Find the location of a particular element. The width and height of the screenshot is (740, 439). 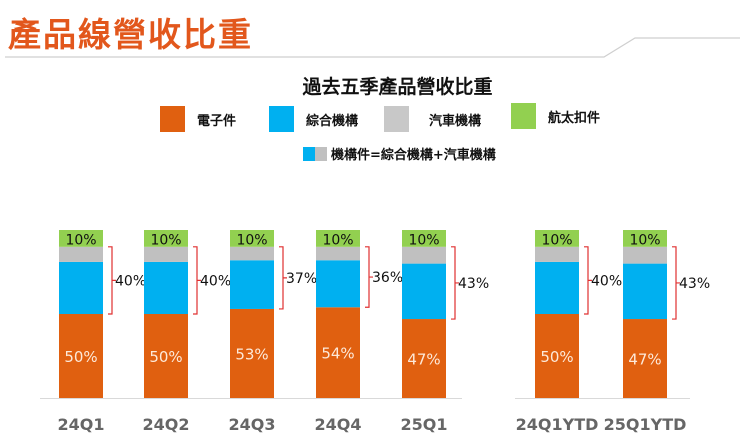

legend-item-auto-mechanism: 汽車機構 is located at coordinates (432, 119).